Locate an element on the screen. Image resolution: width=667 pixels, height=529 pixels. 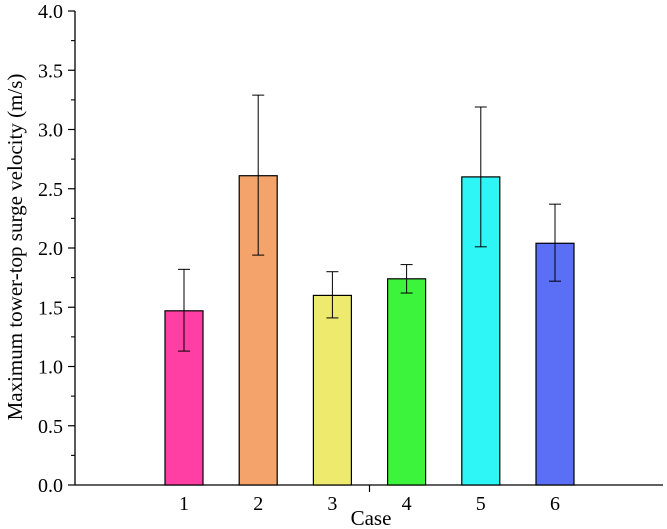
x-tick-label: 4 is located at coordinates (407, 504).